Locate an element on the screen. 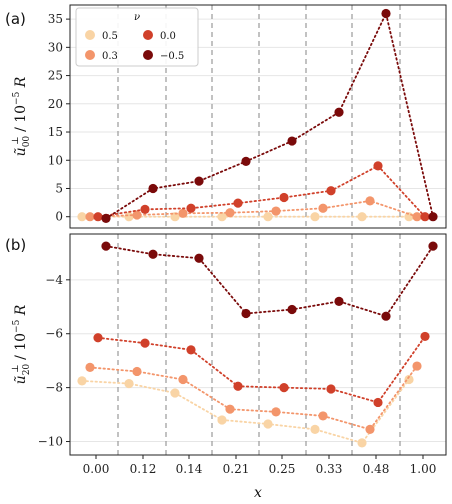 The width and height of the screenshot is (452, 504). legend-entry-label: 0.5 is located at coordinates (110, 36).